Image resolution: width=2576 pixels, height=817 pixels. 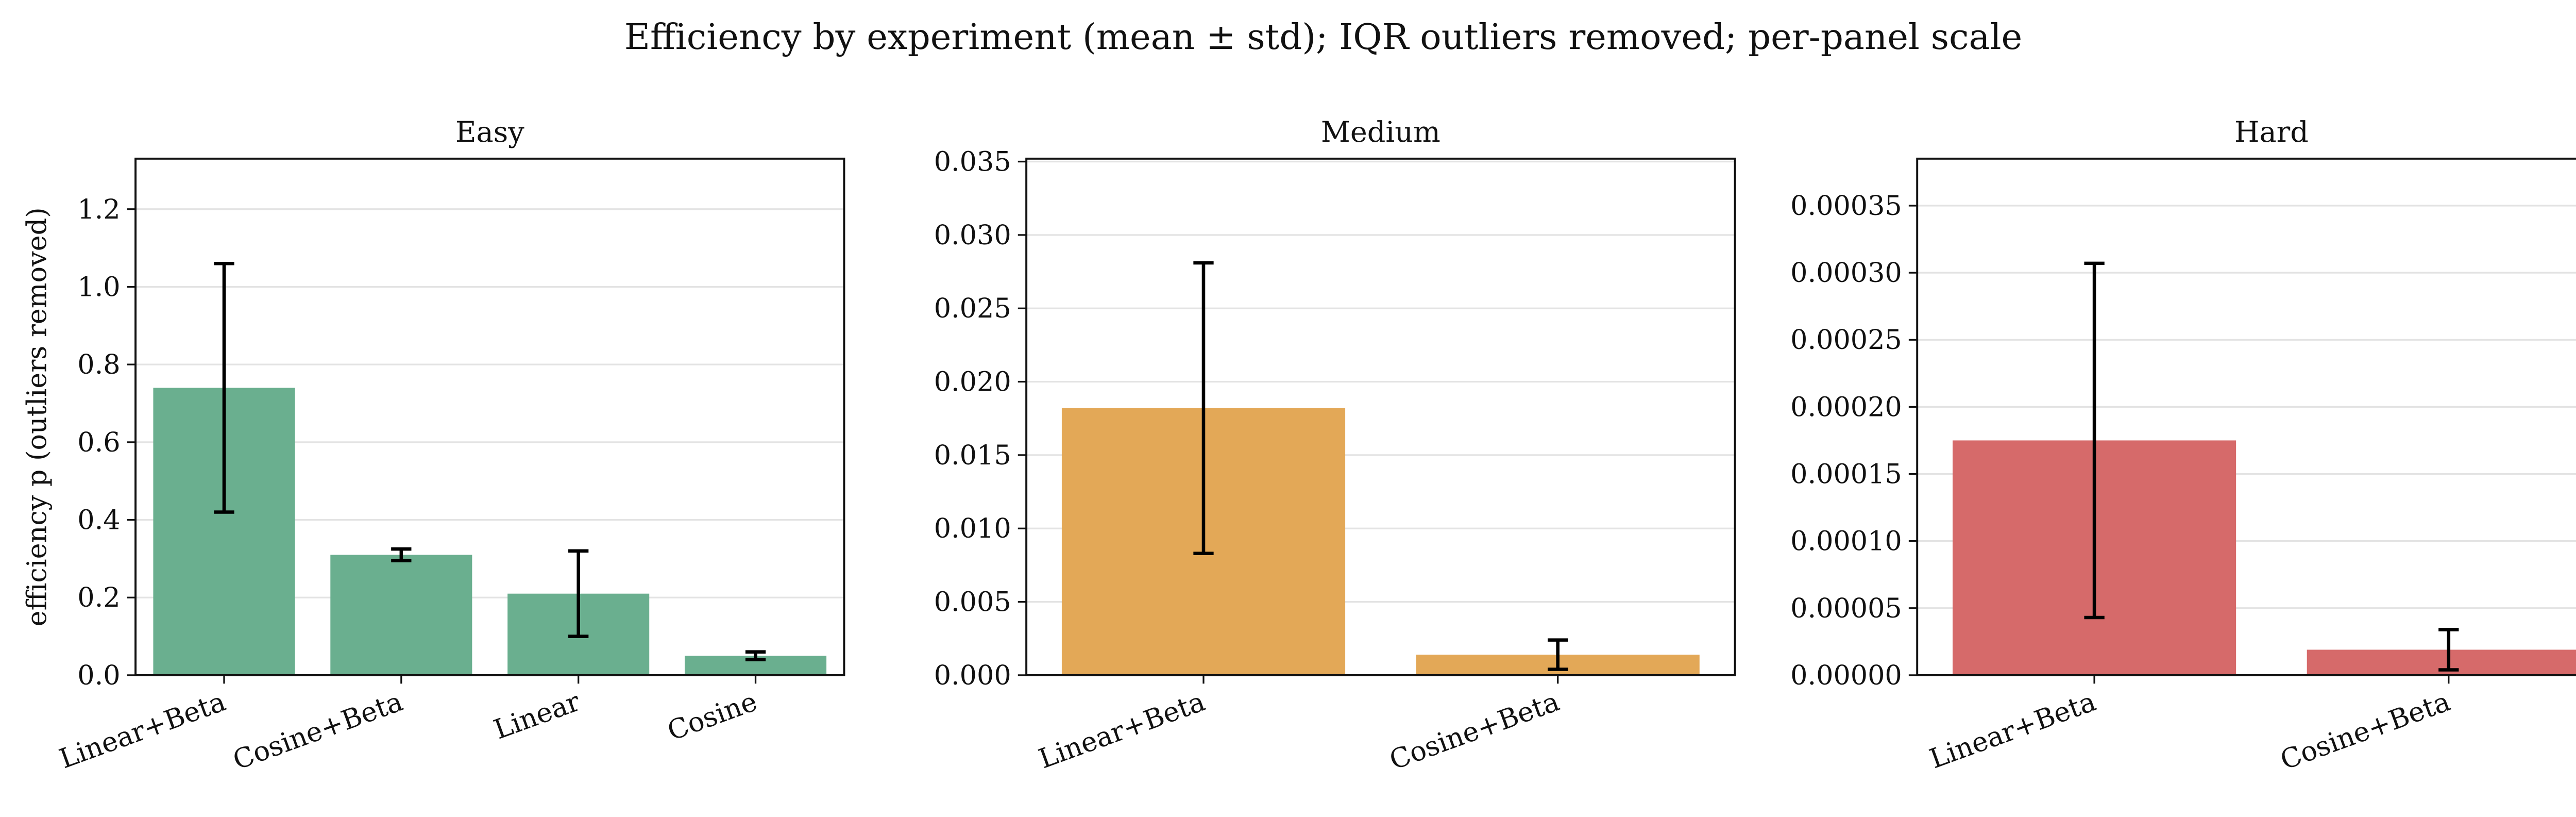 I want to click on y-tick-label: 0.4, so click(x=98, y=520).